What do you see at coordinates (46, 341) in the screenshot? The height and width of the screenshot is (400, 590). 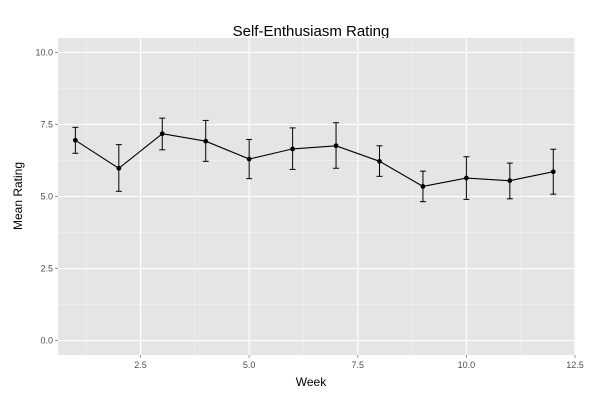 I see `y-tick-label: 0.0` at bounding box center [46, 341].